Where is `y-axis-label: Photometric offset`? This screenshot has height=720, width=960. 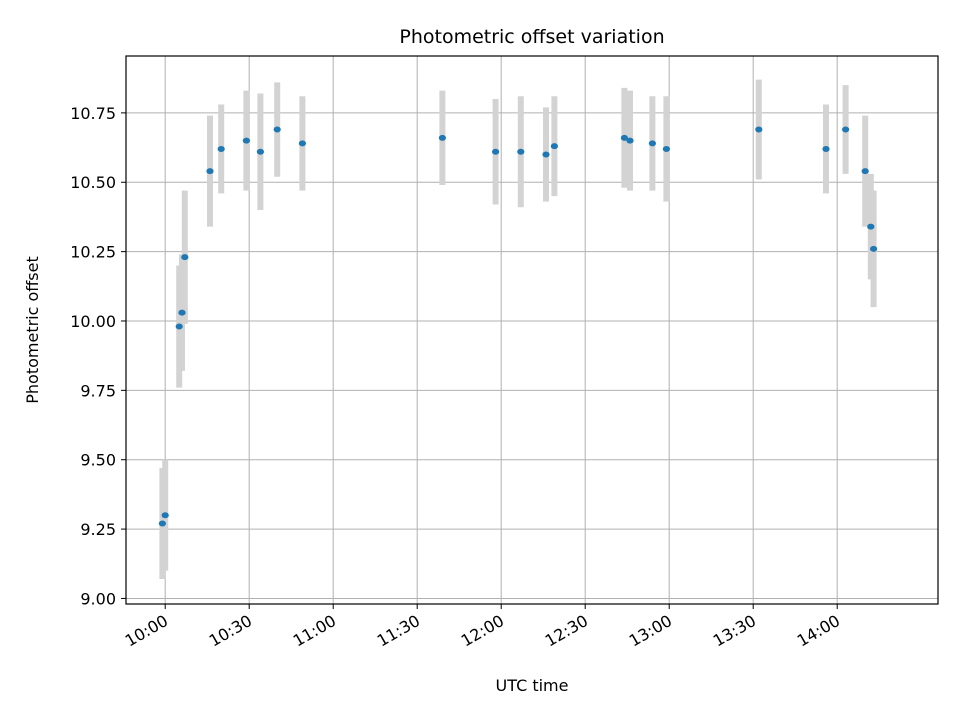 y-axis-label: Photometric offset is located at coordinates (32, 330).